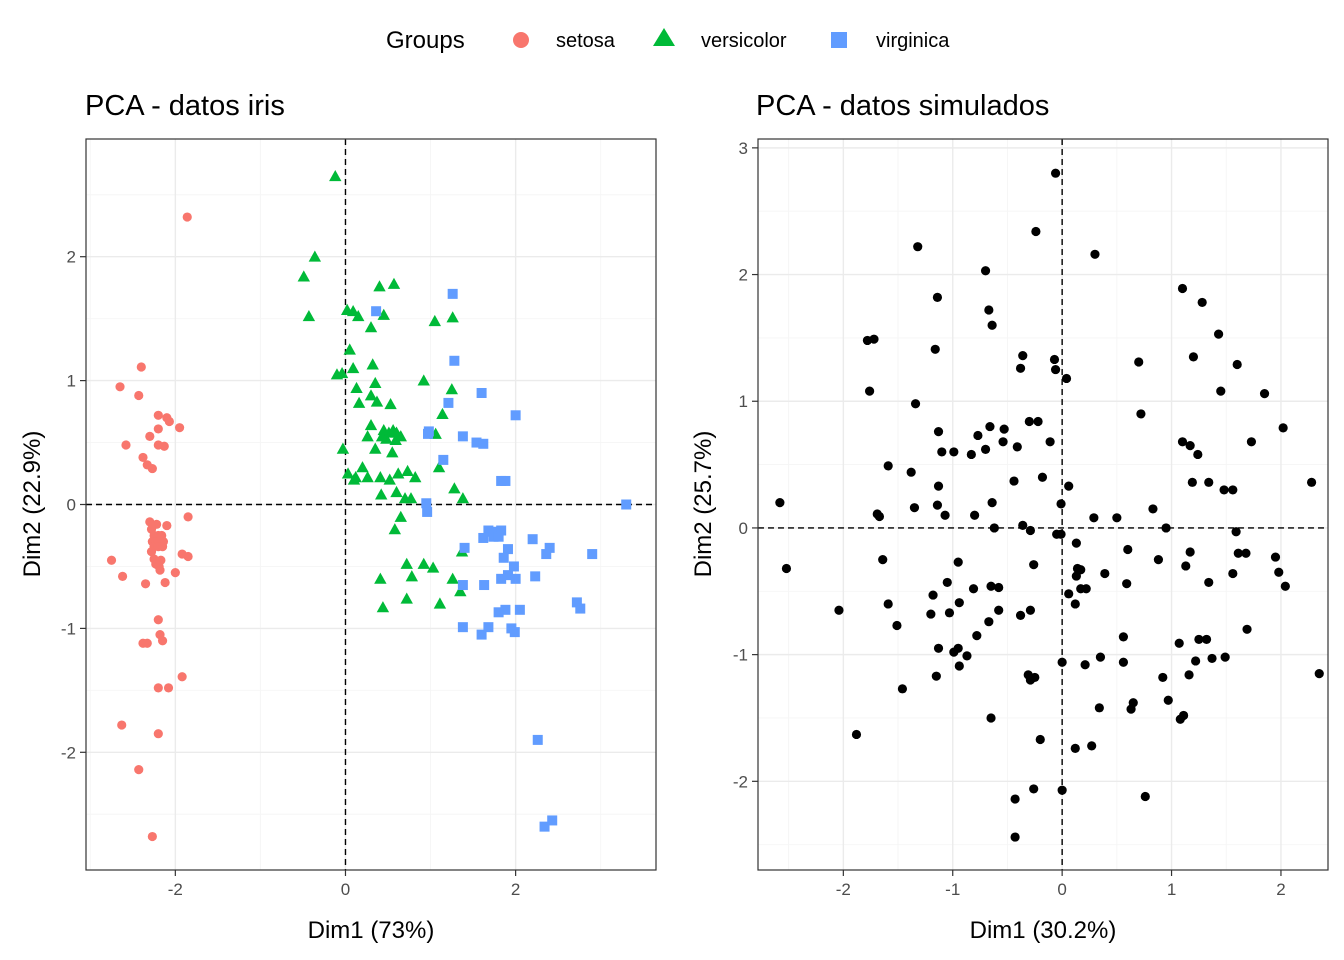  I want to click on iris-y-axis-title: Dim2 (22.9%), so click(32, 504).